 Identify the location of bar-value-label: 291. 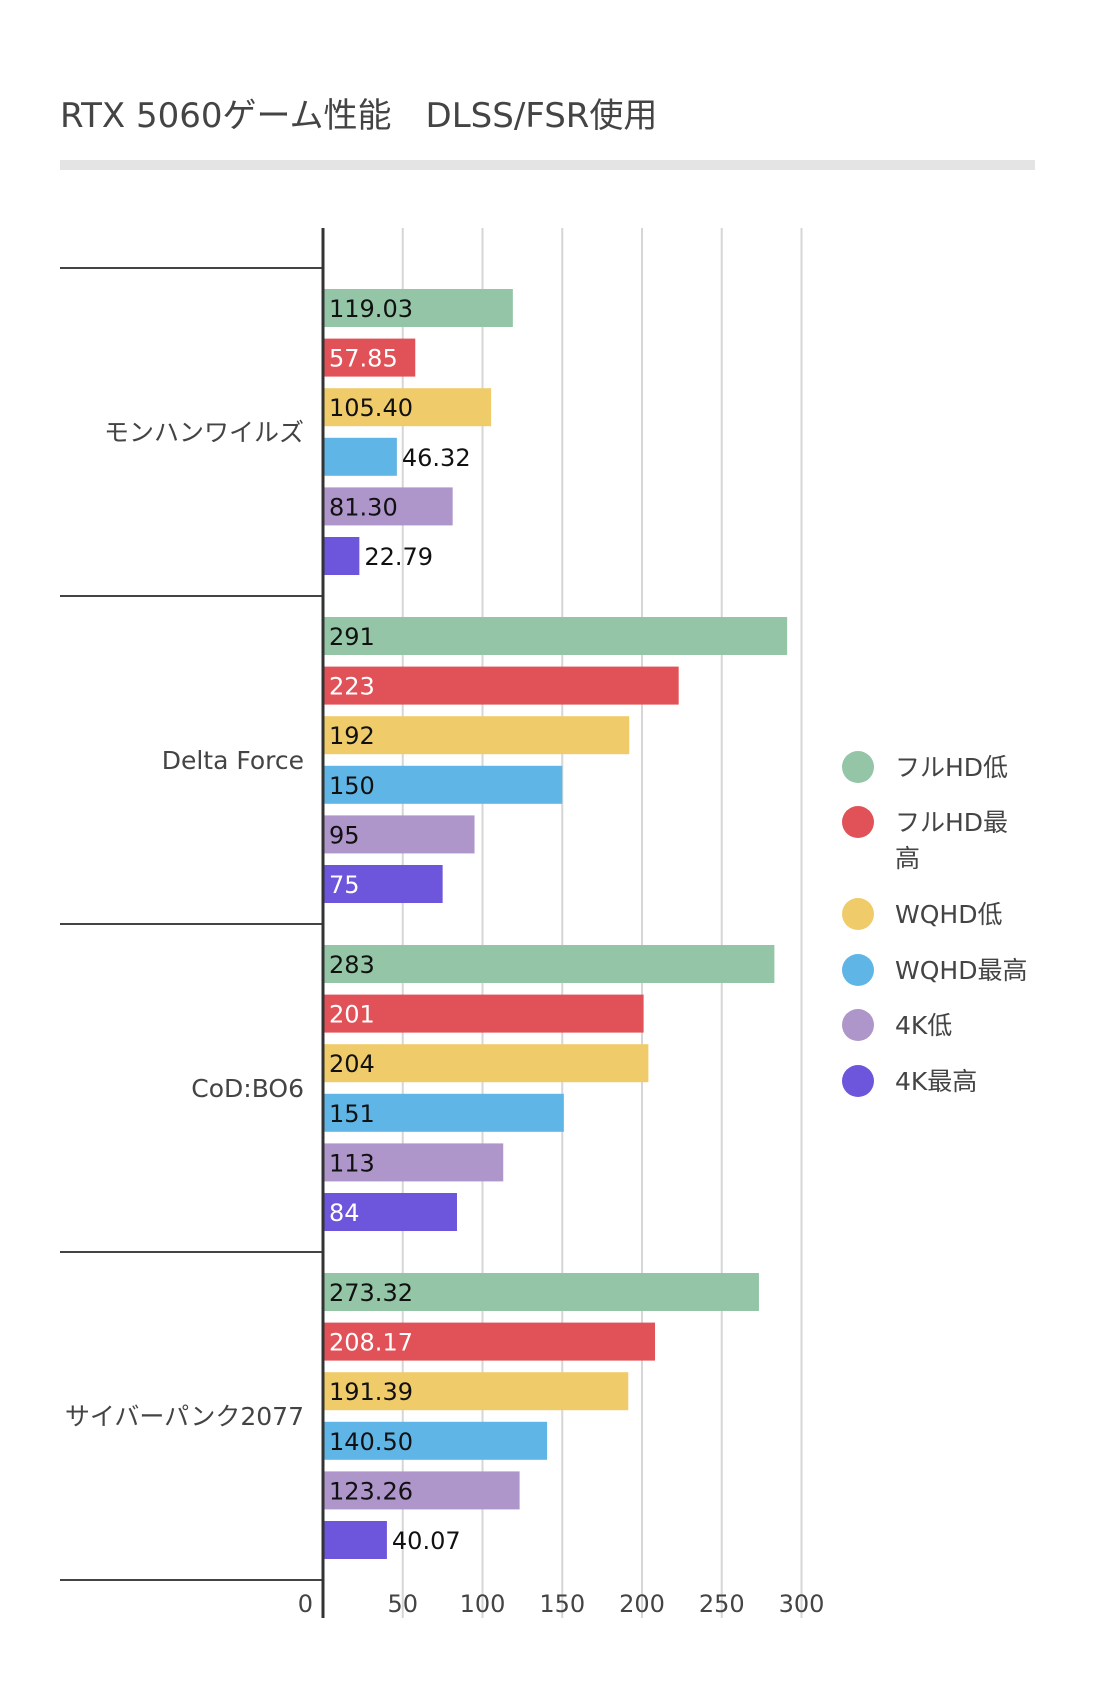
(352, 637).